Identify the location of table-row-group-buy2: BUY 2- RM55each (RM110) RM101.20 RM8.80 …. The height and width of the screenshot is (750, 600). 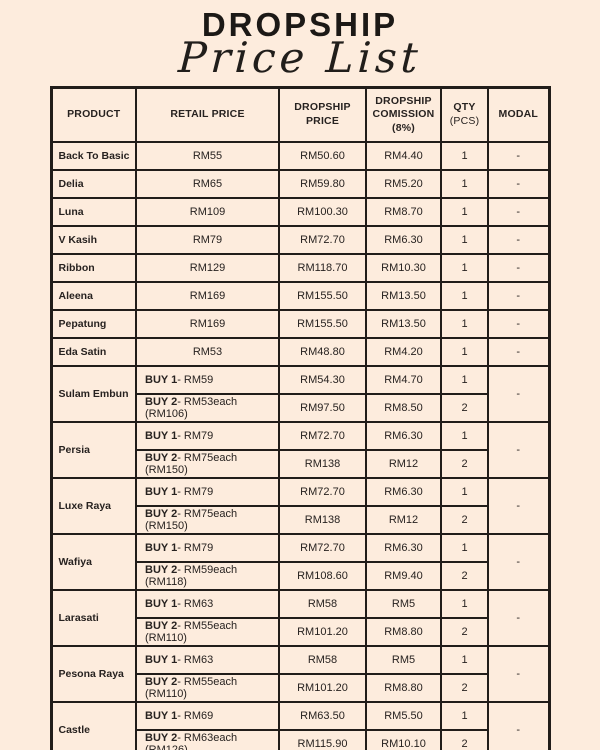
(300, 632).